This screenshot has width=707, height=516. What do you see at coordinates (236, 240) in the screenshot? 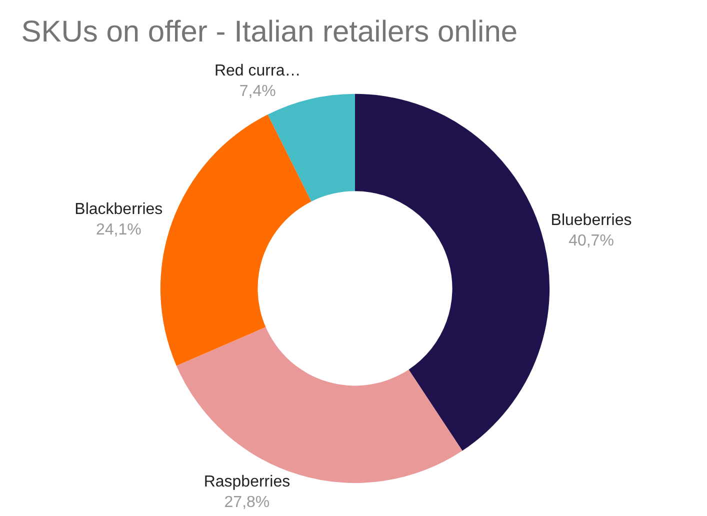
I see `donut-slice` at bounding box center [236, 240].